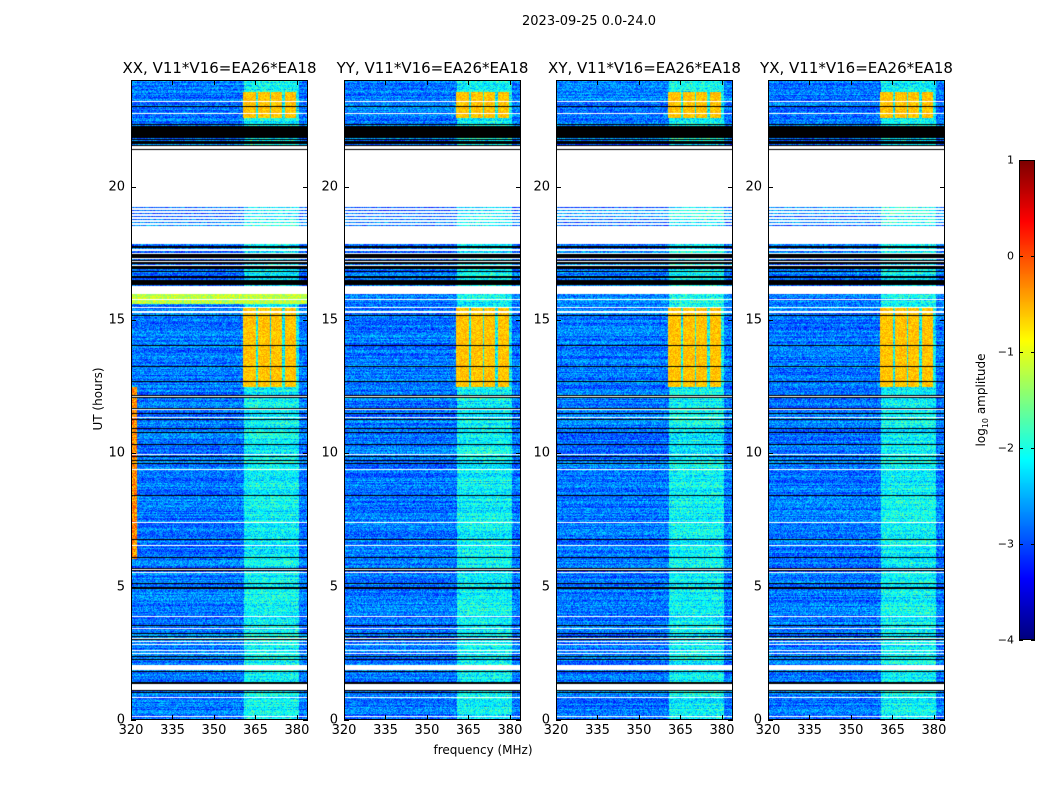 This screenshot has height=800, width=1050. I want to click on panel-title: XY, V11*V16=EA26*EA18, so click(644, 68).